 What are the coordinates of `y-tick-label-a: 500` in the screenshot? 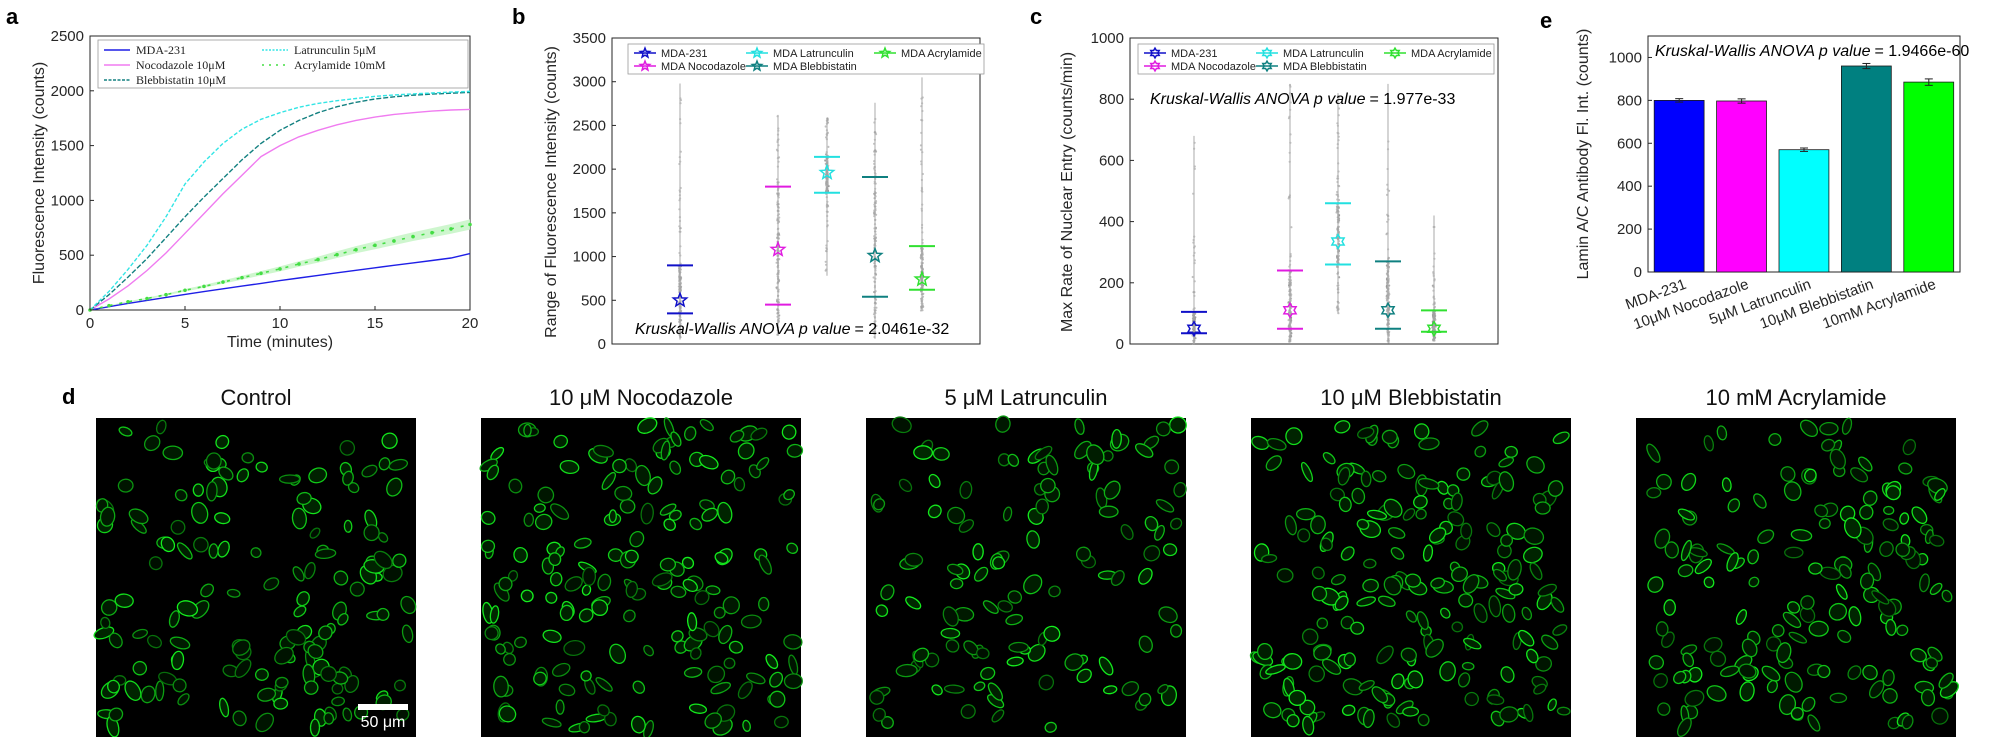 It's located at (71, 255).